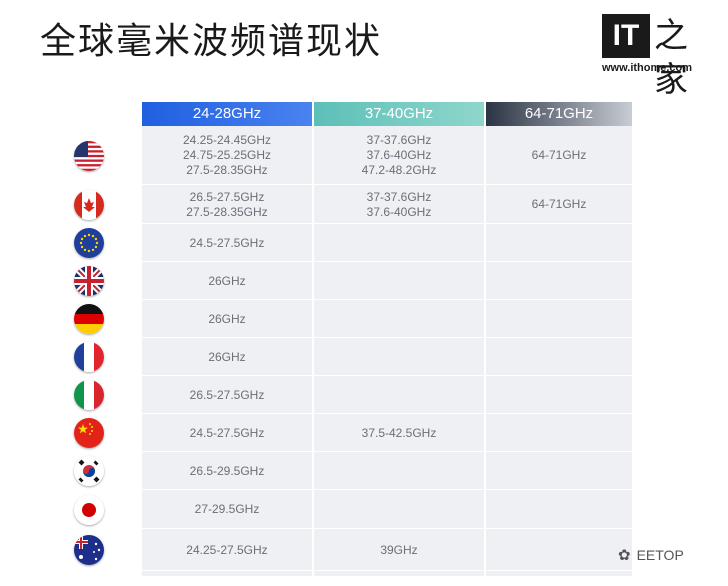 The width and height of the screenshot is (728, 586). I want to click on table-cell: 39GHz, so click(399, 550).